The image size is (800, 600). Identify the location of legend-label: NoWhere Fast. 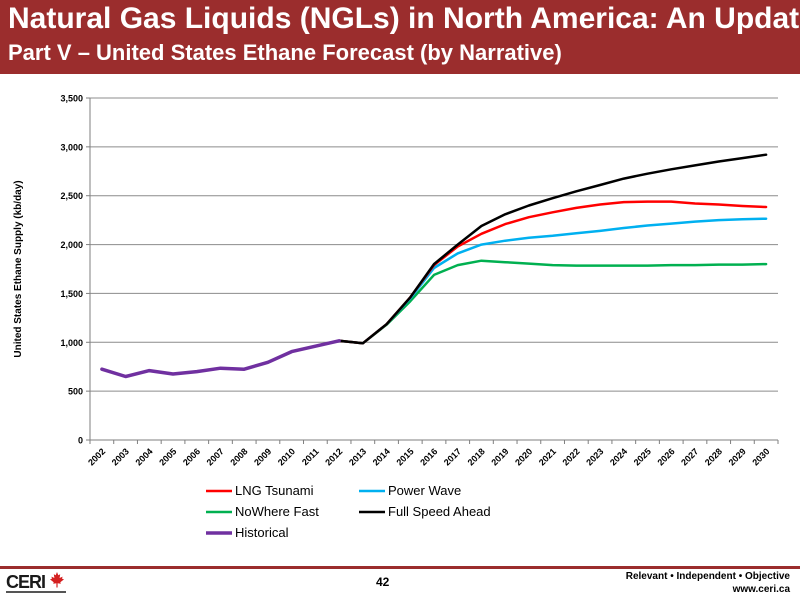
(277, 511).